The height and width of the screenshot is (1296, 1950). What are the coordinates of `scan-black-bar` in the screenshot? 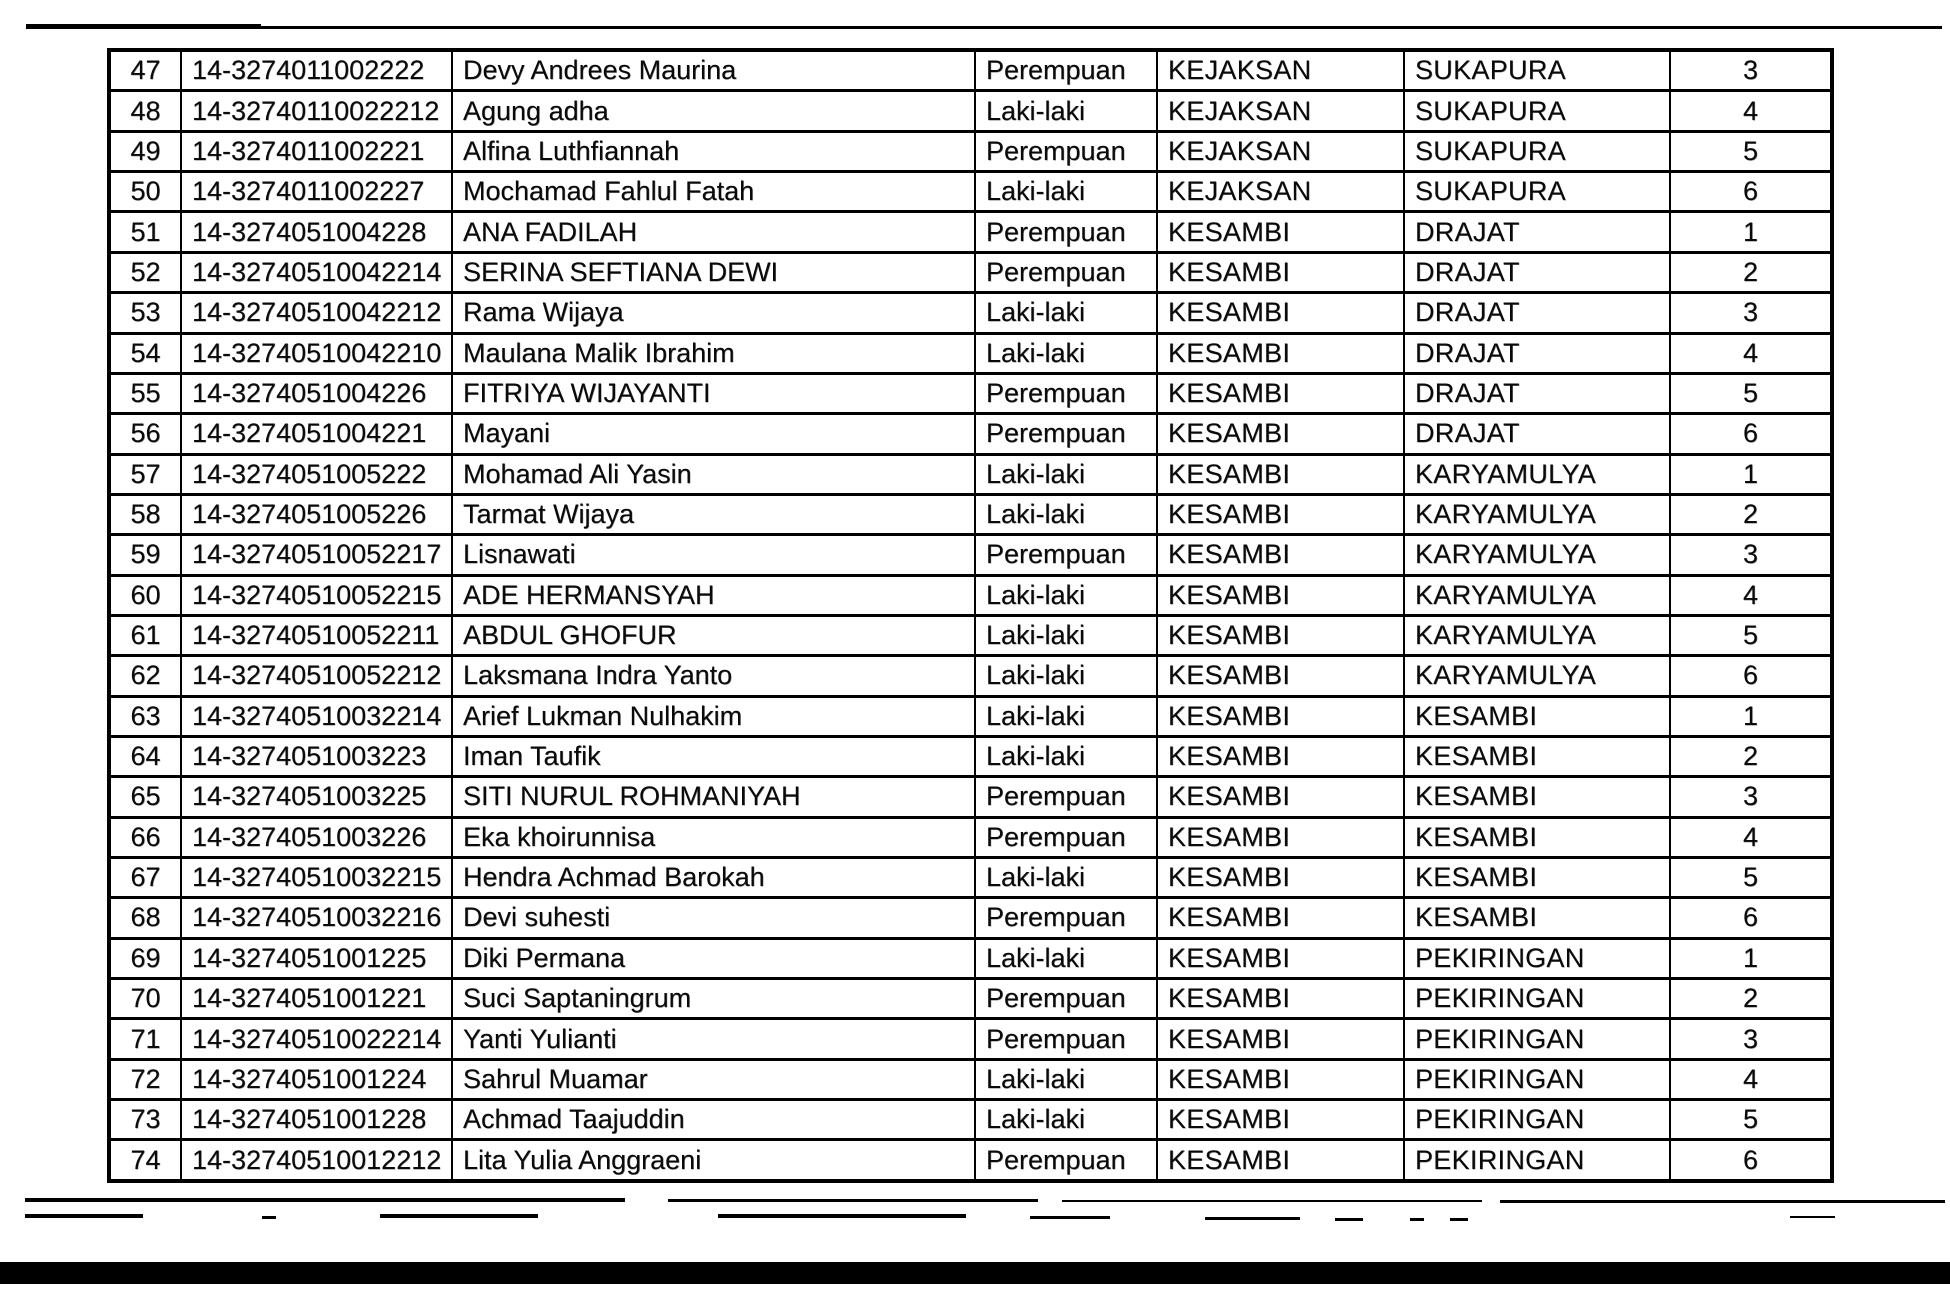 It's located at (975, 1273).